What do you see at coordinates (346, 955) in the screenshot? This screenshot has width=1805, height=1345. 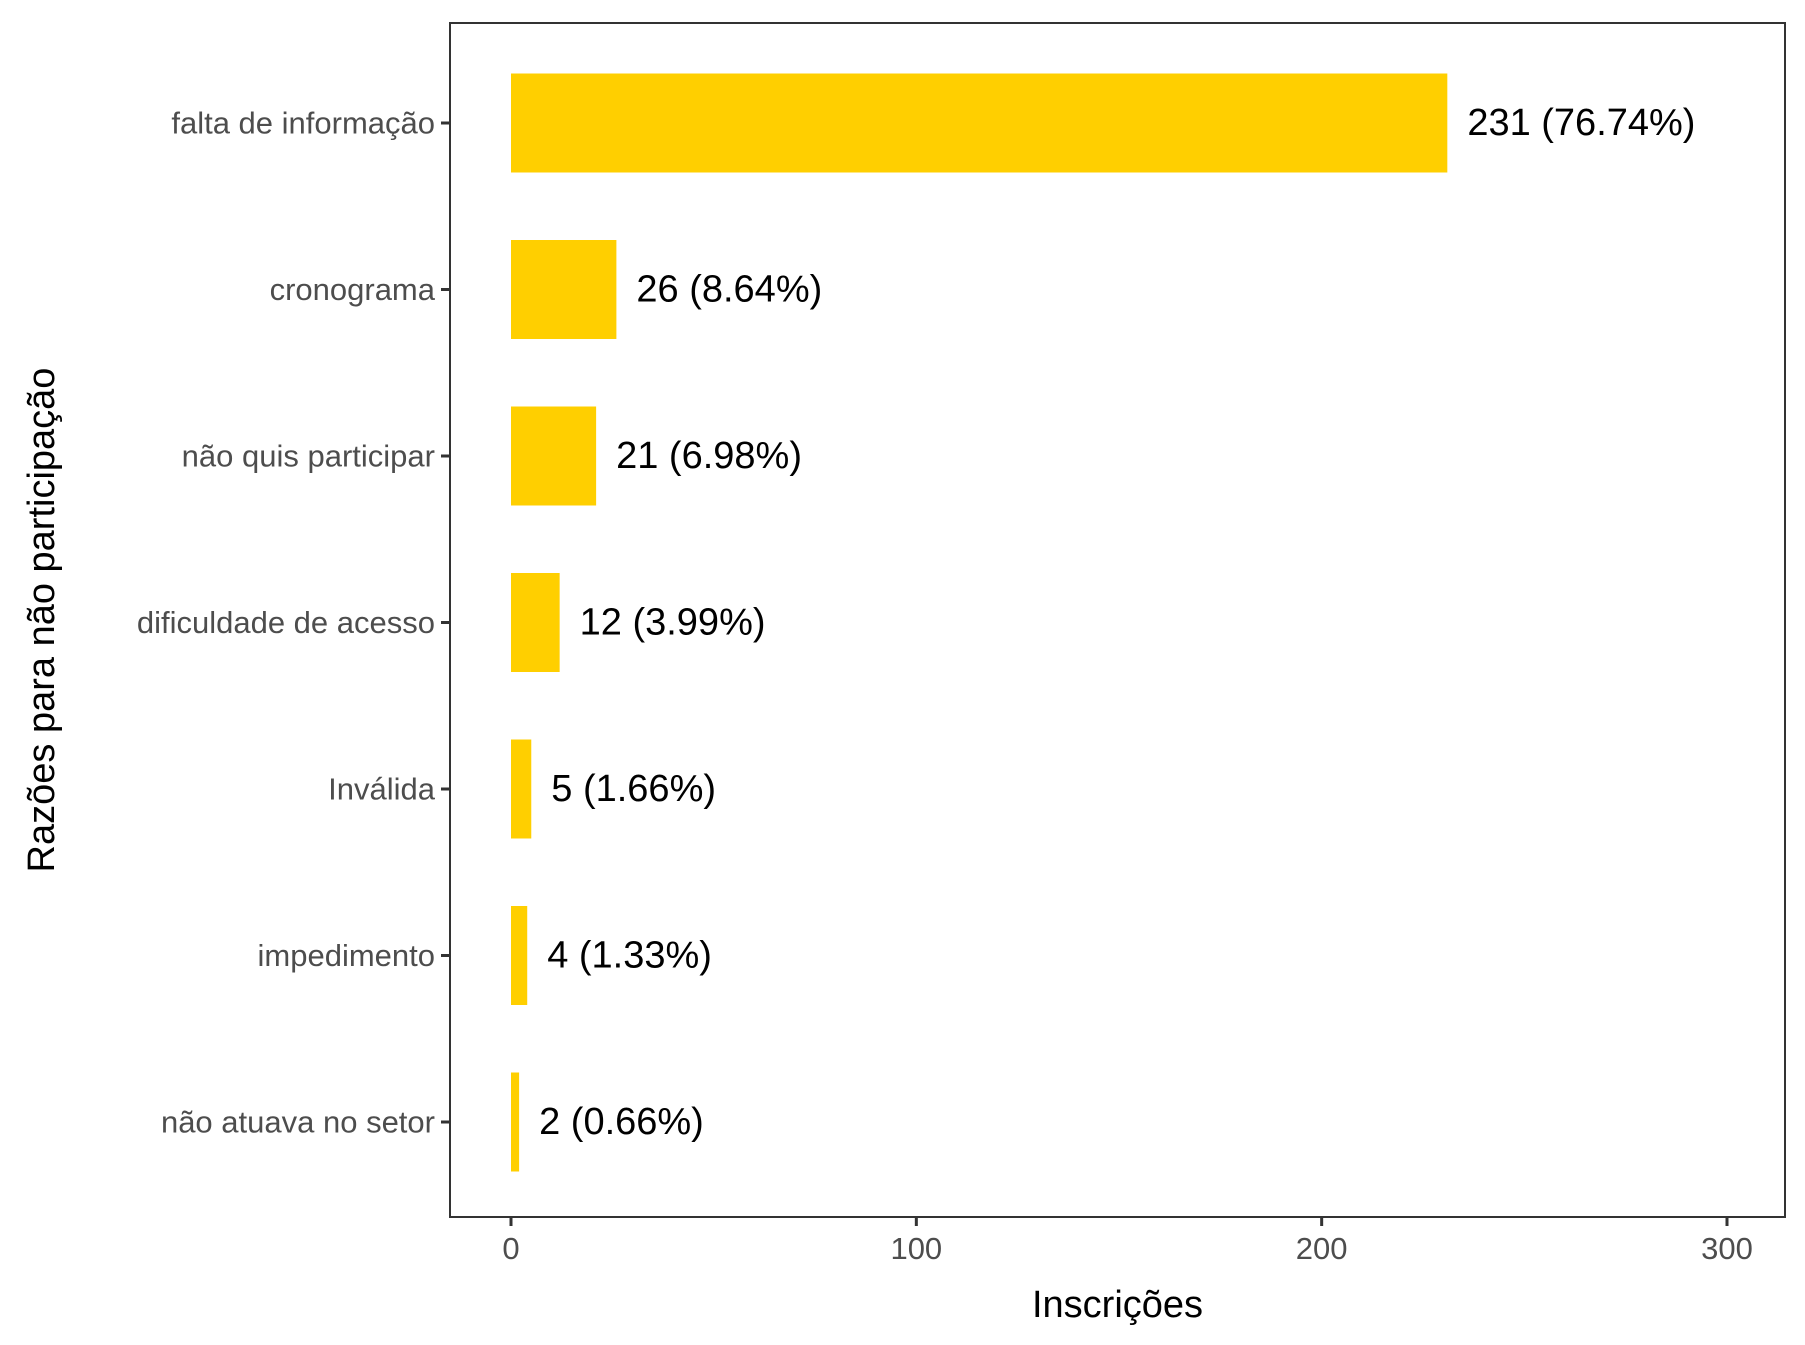 I see `y-tick-label: impedimento` at bounding box center [346, 955].